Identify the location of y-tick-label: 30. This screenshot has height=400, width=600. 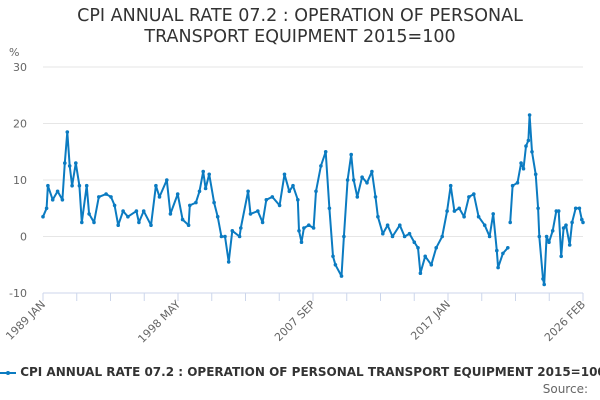
(20, 67).